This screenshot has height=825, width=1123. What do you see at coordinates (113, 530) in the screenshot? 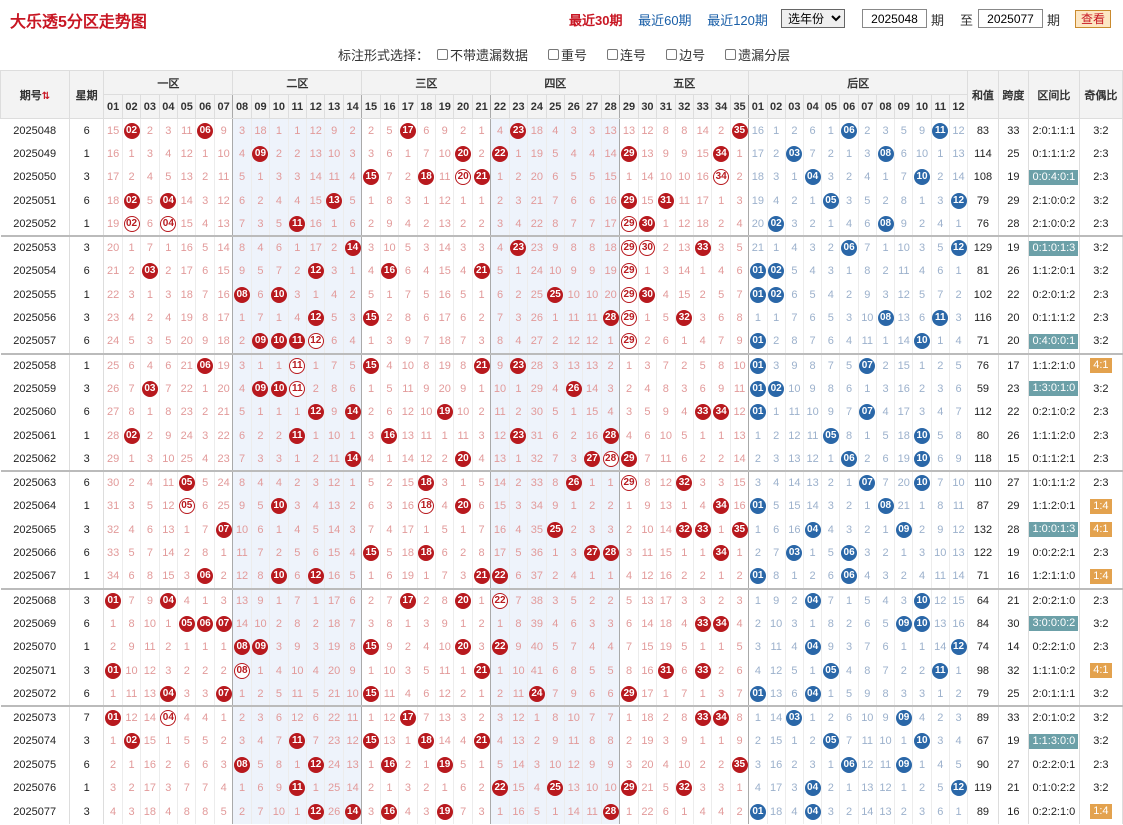
I see `front-cell-01: 32` at bounding box center [113, 530].